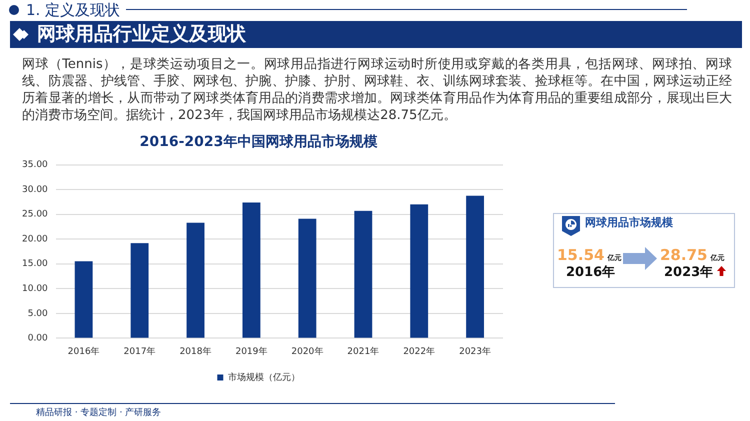 The width and height of the screenshot is (750, 421). Describe the element at coordinates (141, 34) in the screenshot. I see `text: 网球用品行业定义及现状` at that location.